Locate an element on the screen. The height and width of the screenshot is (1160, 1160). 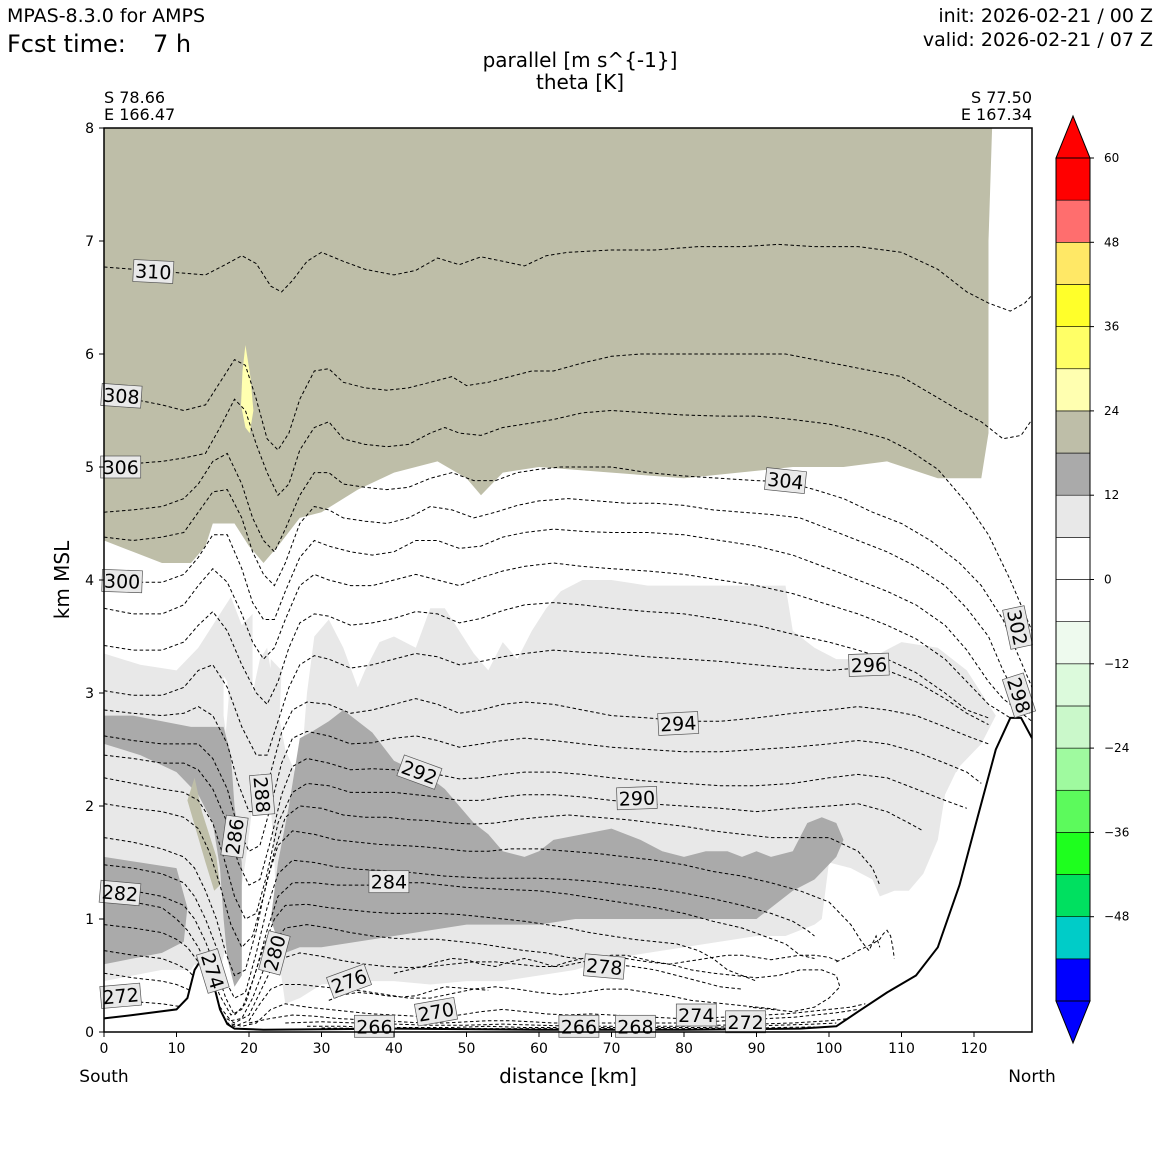
contour-label-text: 288 is located at coordinates (261, 795).